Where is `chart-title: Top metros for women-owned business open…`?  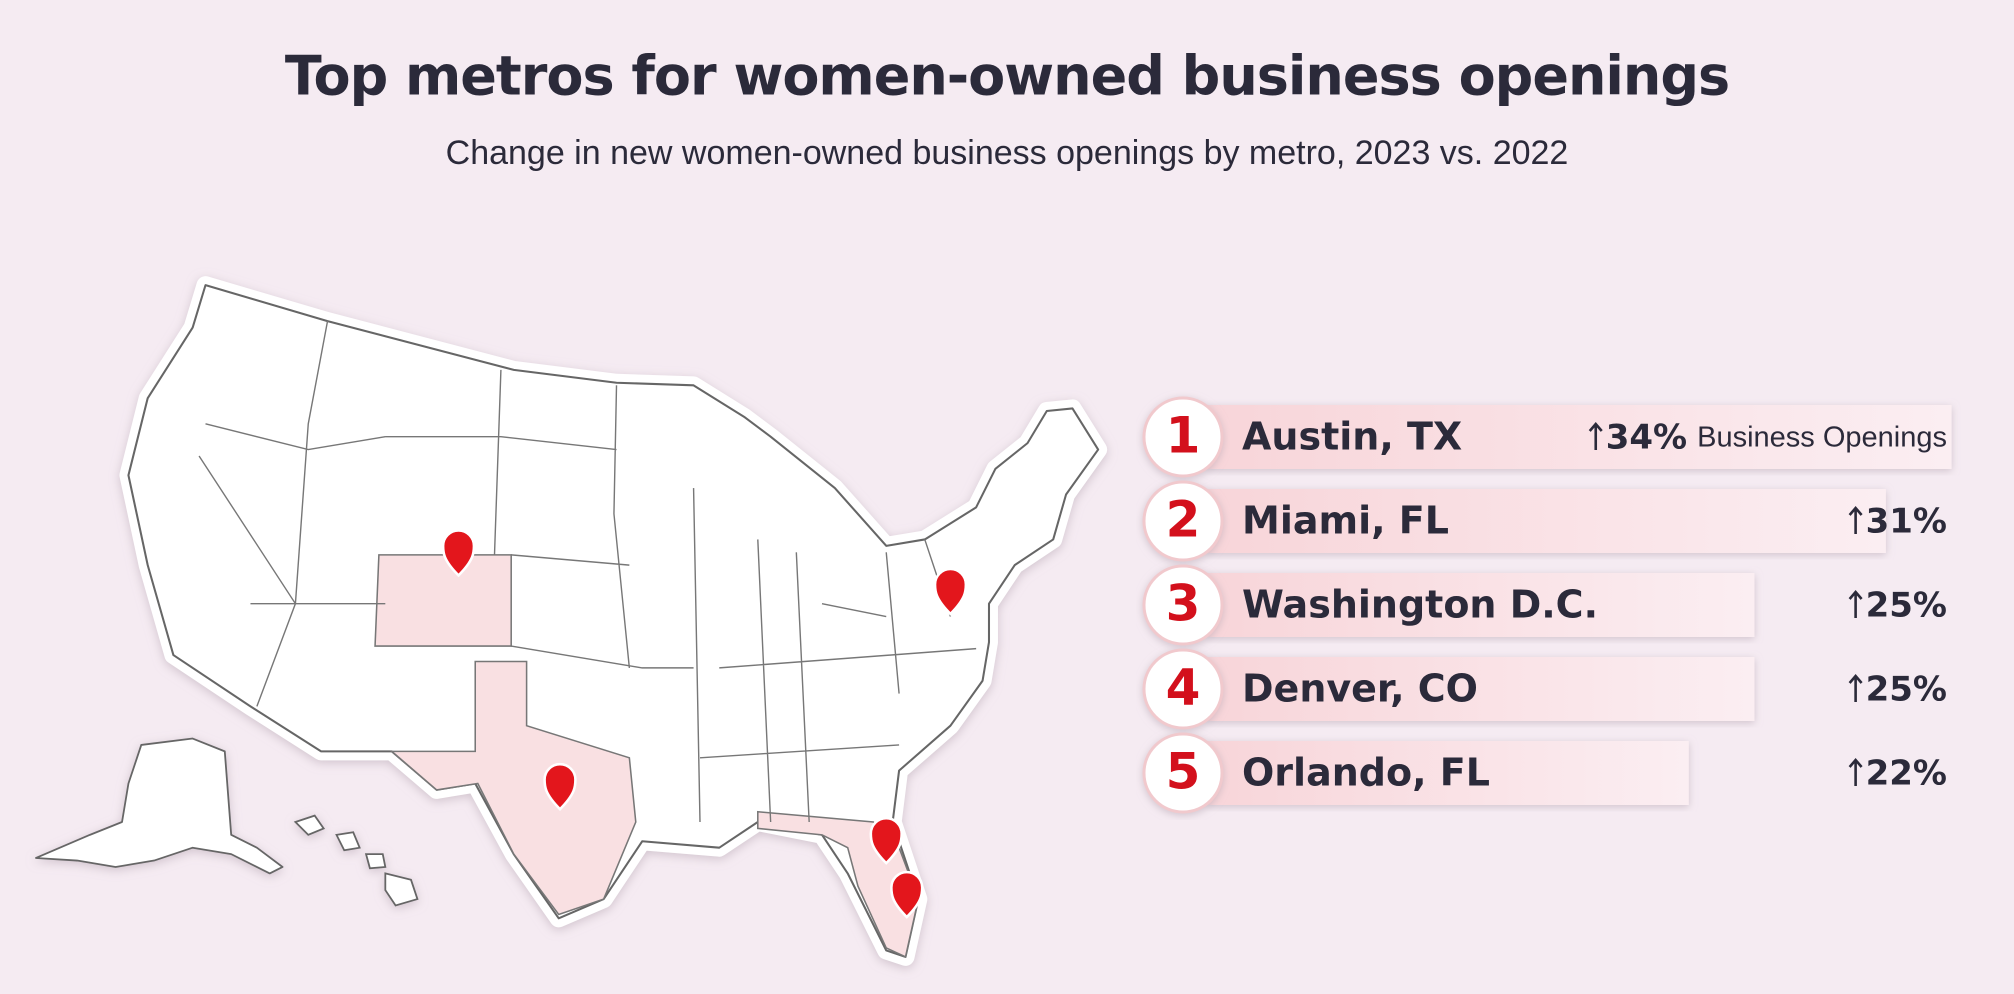 chart-title: Top metros for women-owned business open… is located at coordinates (1007, 76).